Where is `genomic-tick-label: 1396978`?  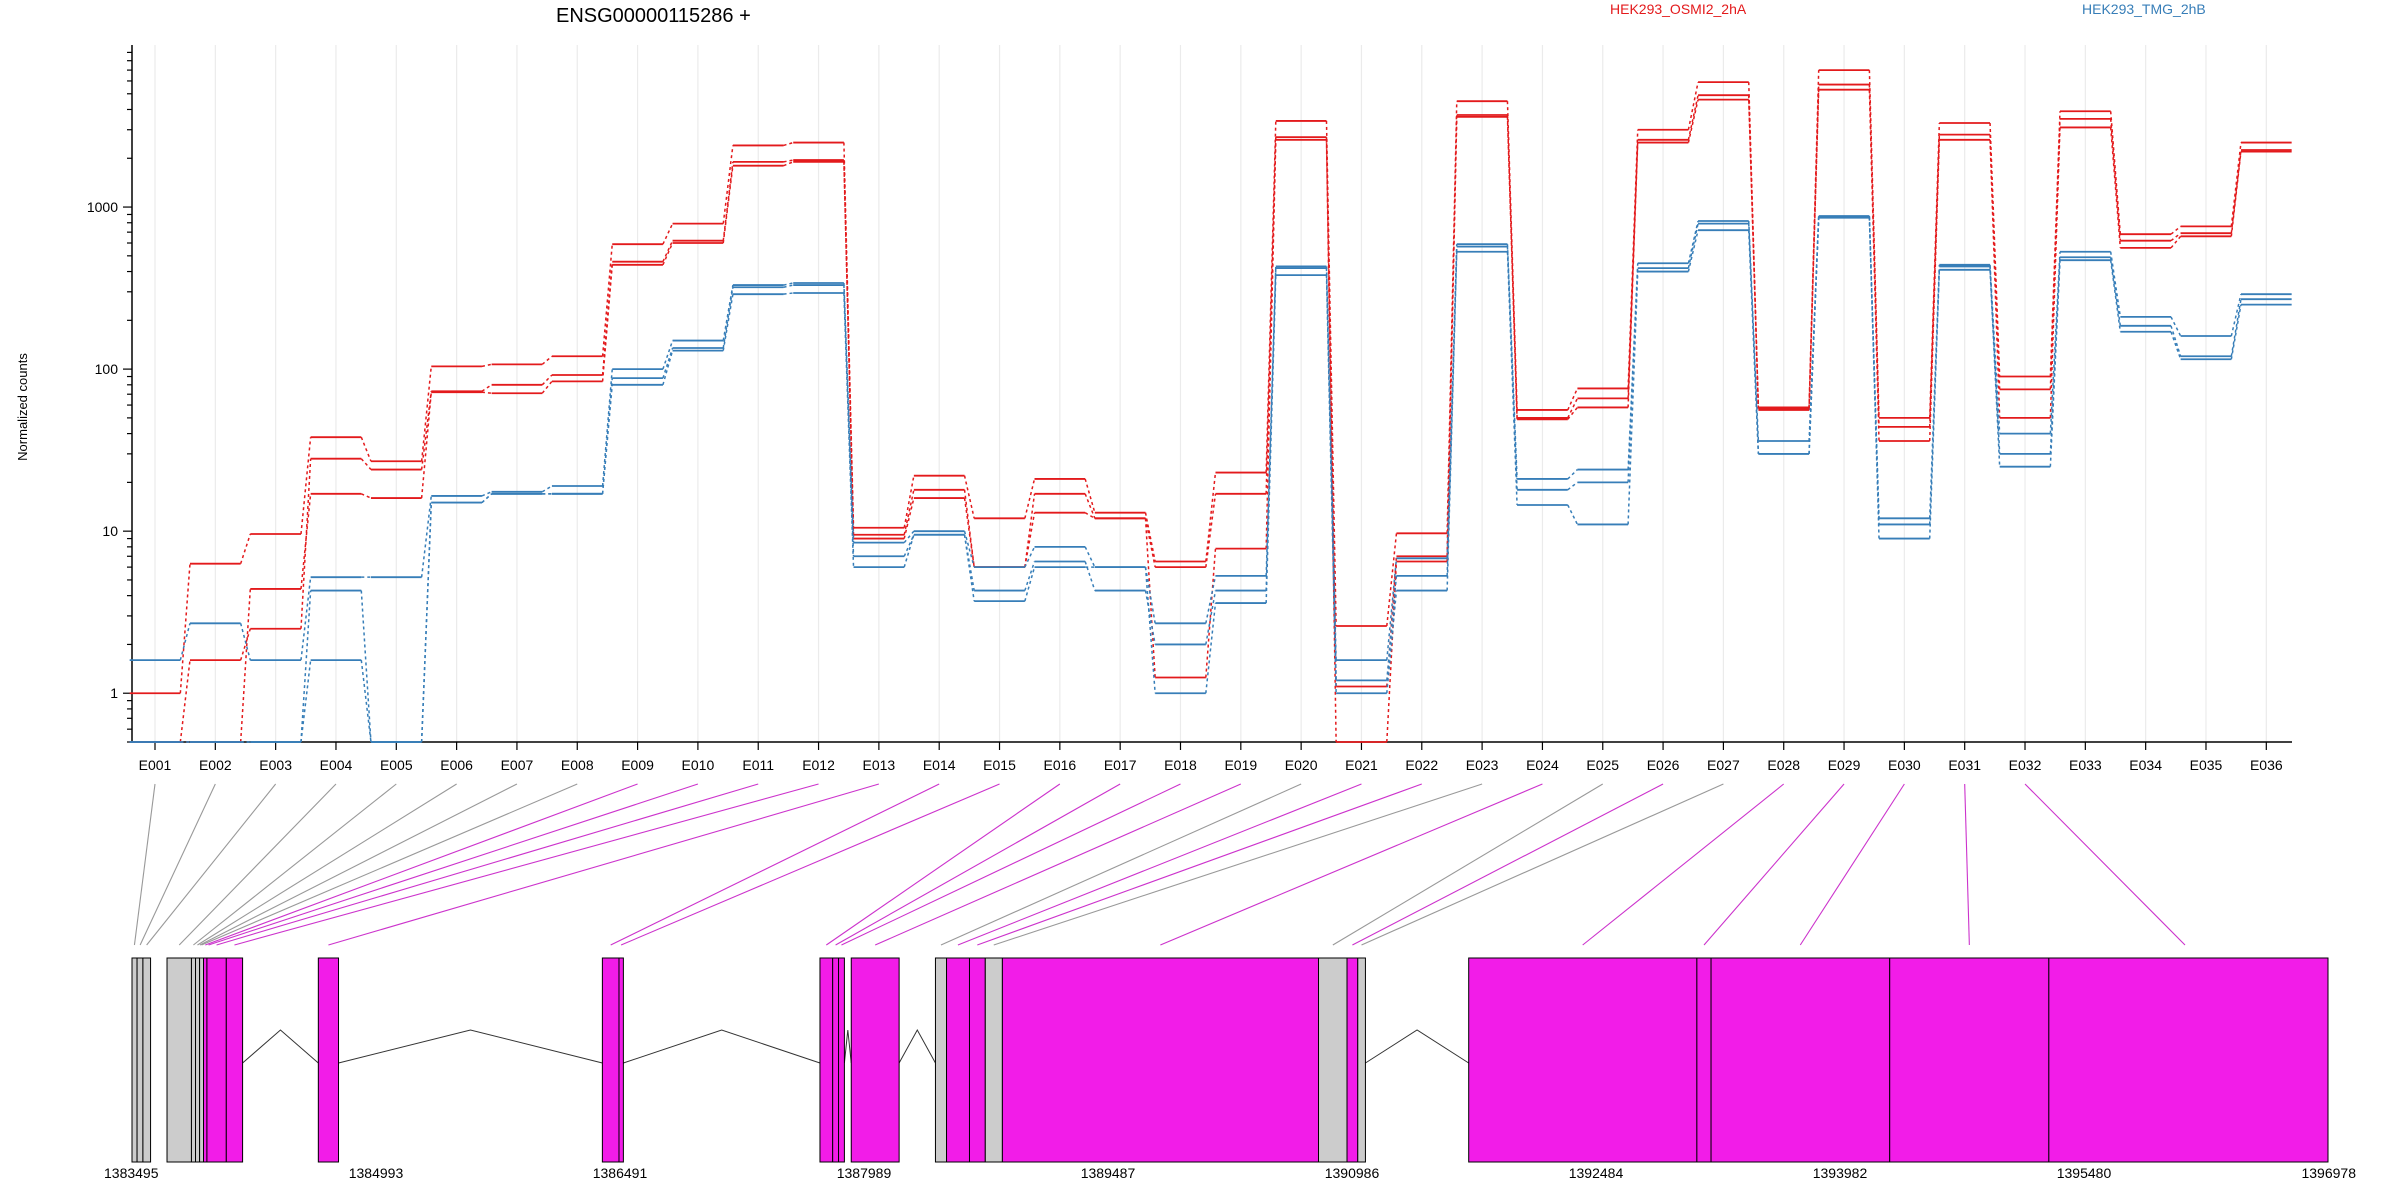 genomic-tick-label: 1396978 is located at coordinates (2328, 1173).